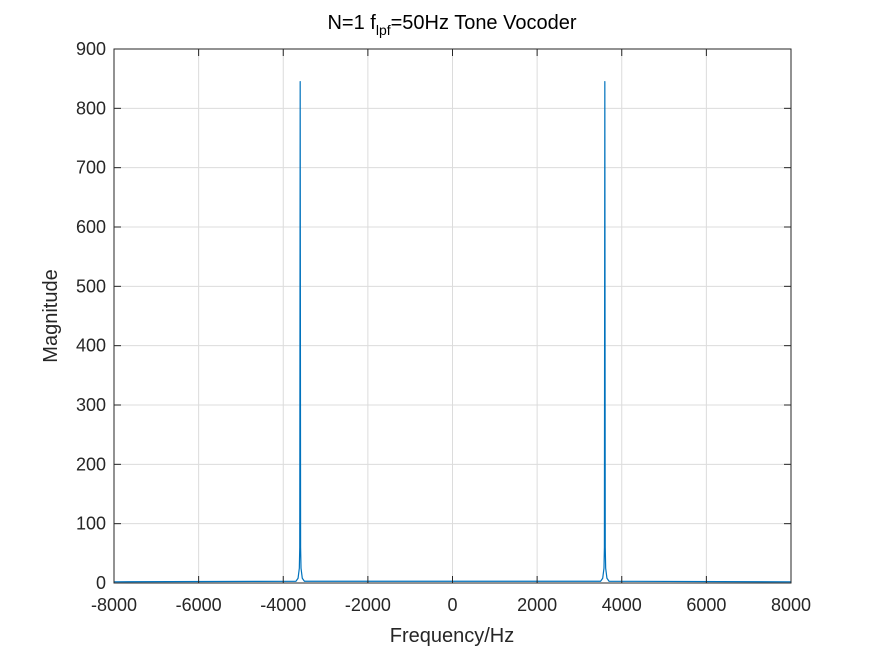  What do you see at coordinates (199, 605) in the screenshot?
I see `x-tick-label: -6000` at bounding box center [199, 605].